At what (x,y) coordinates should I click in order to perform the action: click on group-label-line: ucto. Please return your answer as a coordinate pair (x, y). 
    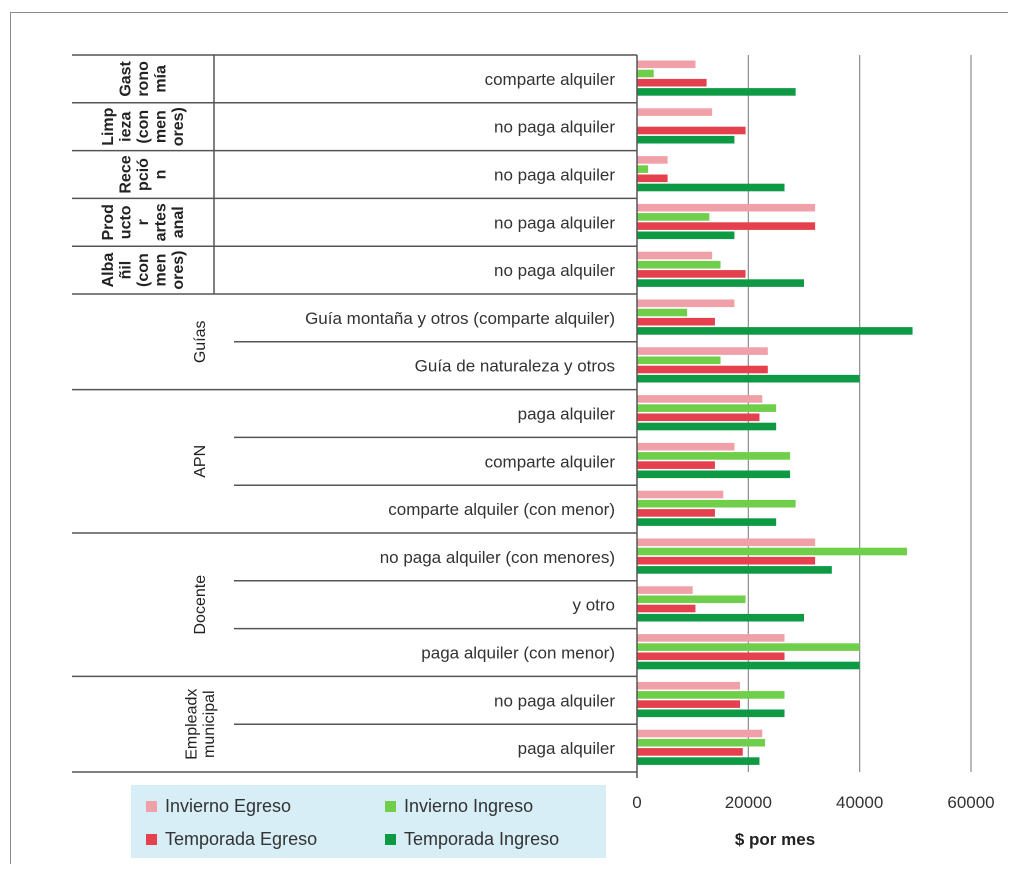
    Looking at the image, I should click on (126, 222).